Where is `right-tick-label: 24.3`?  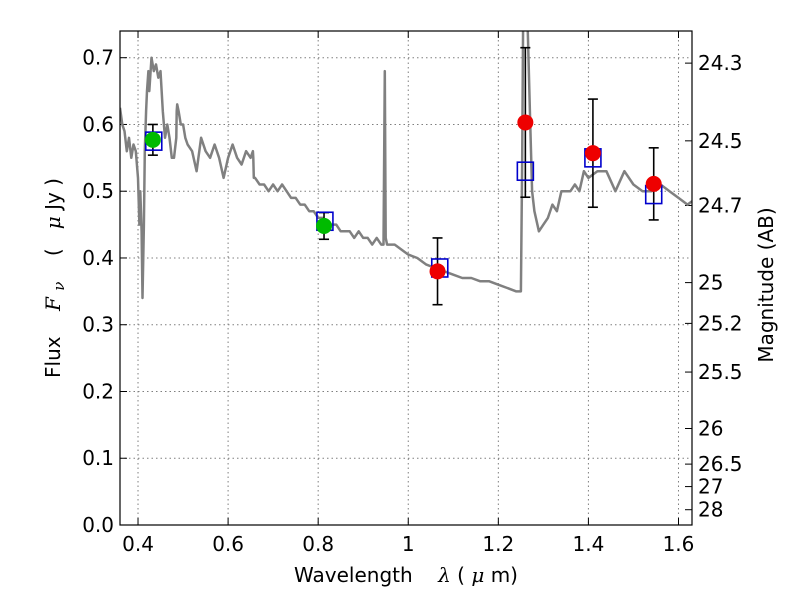 right-tick-label: 24.3 is located at coordinates (720, 63).